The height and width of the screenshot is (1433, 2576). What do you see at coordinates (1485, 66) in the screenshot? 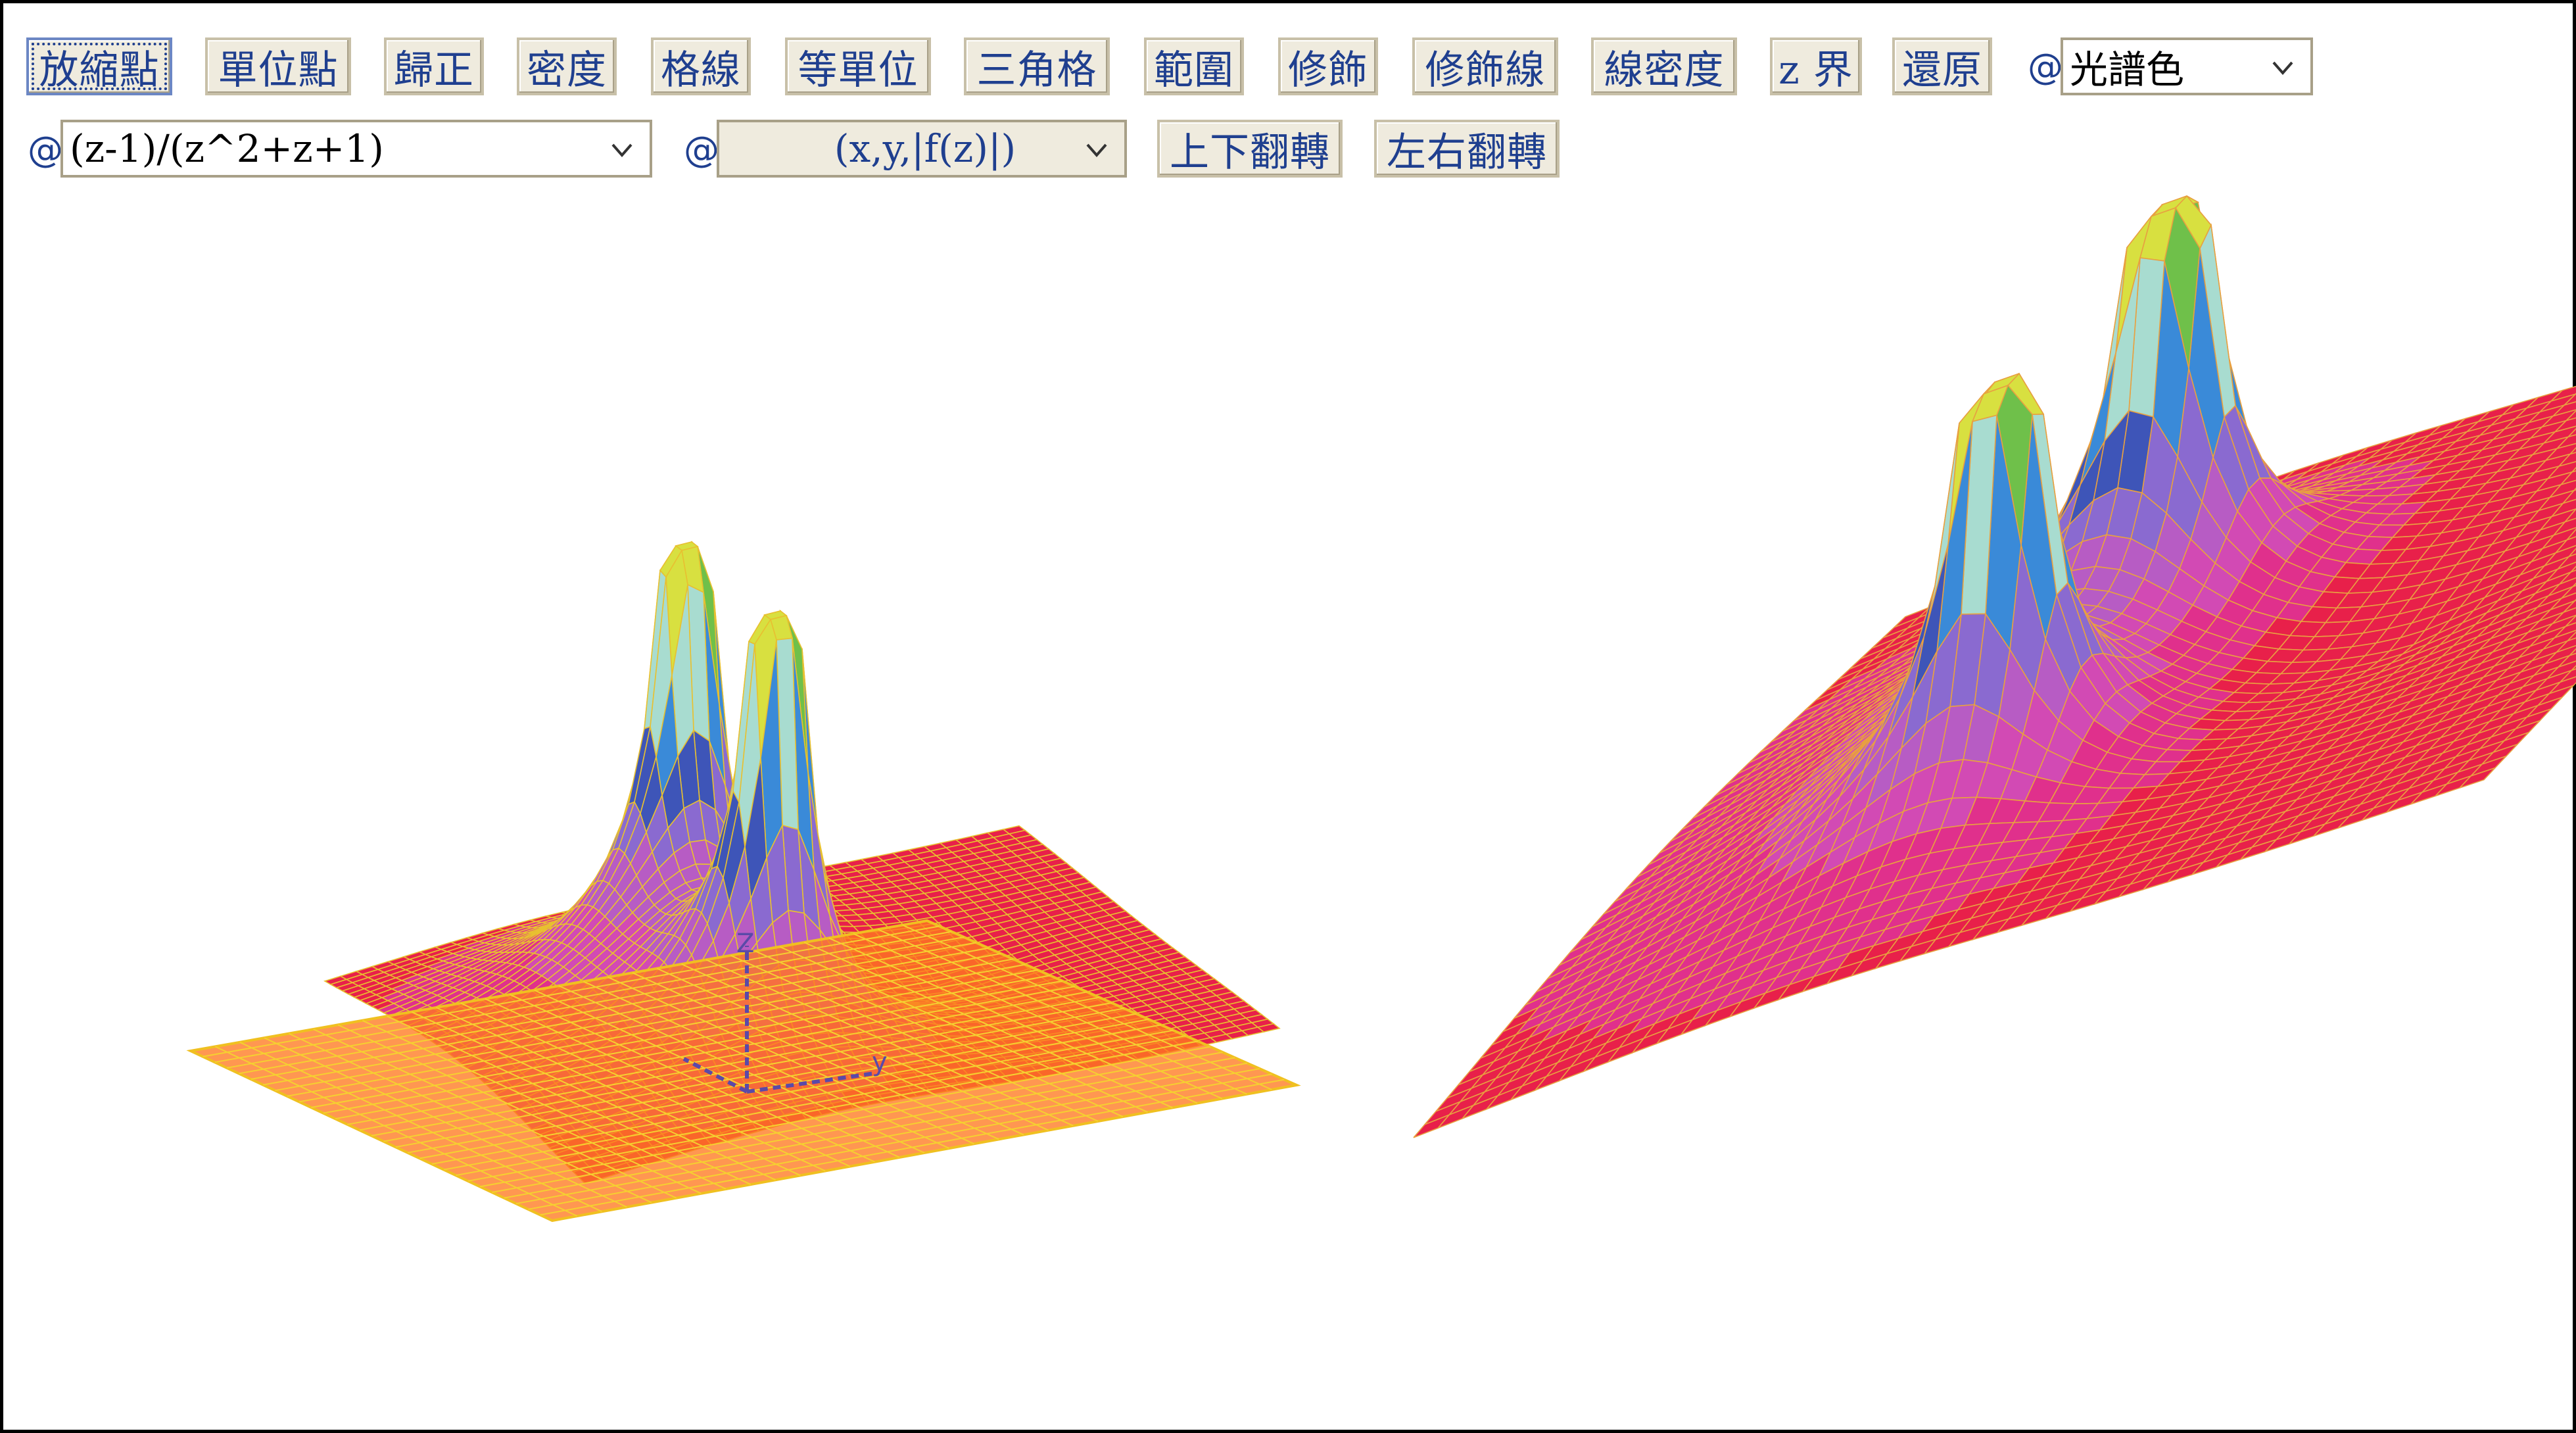
I see `decorate-lines-button: 修飾線` at bounding box center [1485, 66].